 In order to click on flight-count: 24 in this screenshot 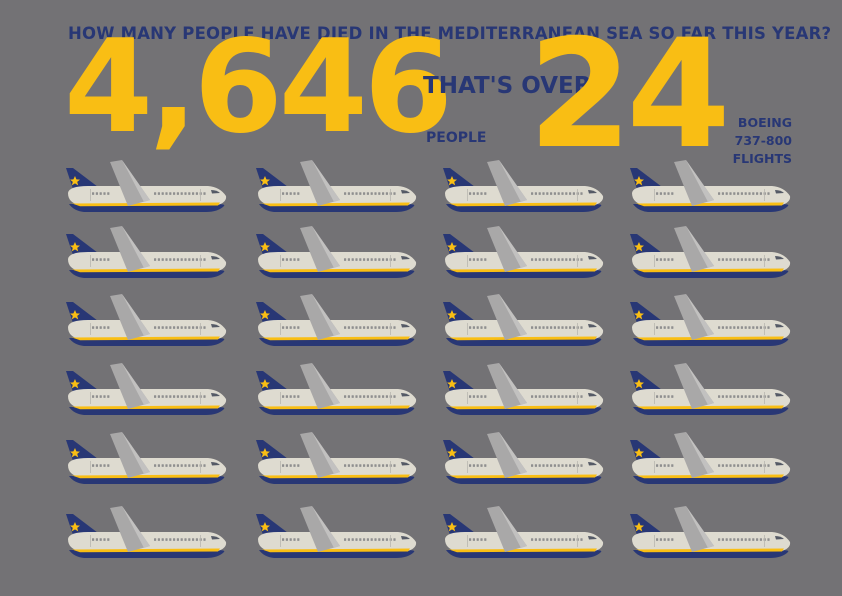, I will do `click(629, 95)`.